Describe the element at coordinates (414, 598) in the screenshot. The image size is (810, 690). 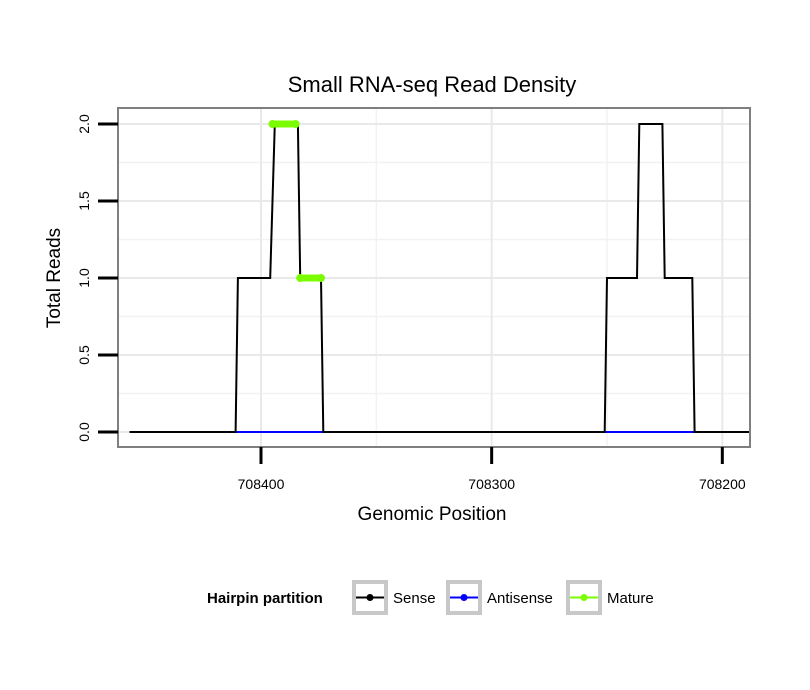
I see `legend-label: Sense` at that location.